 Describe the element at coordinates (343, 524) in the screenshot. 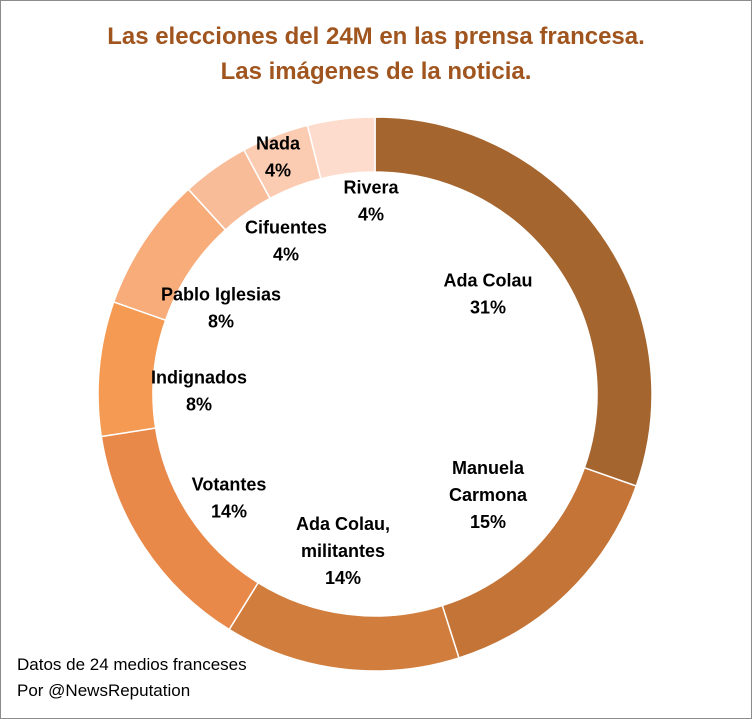

I see `slice-name: Ada Colau,` at that location.